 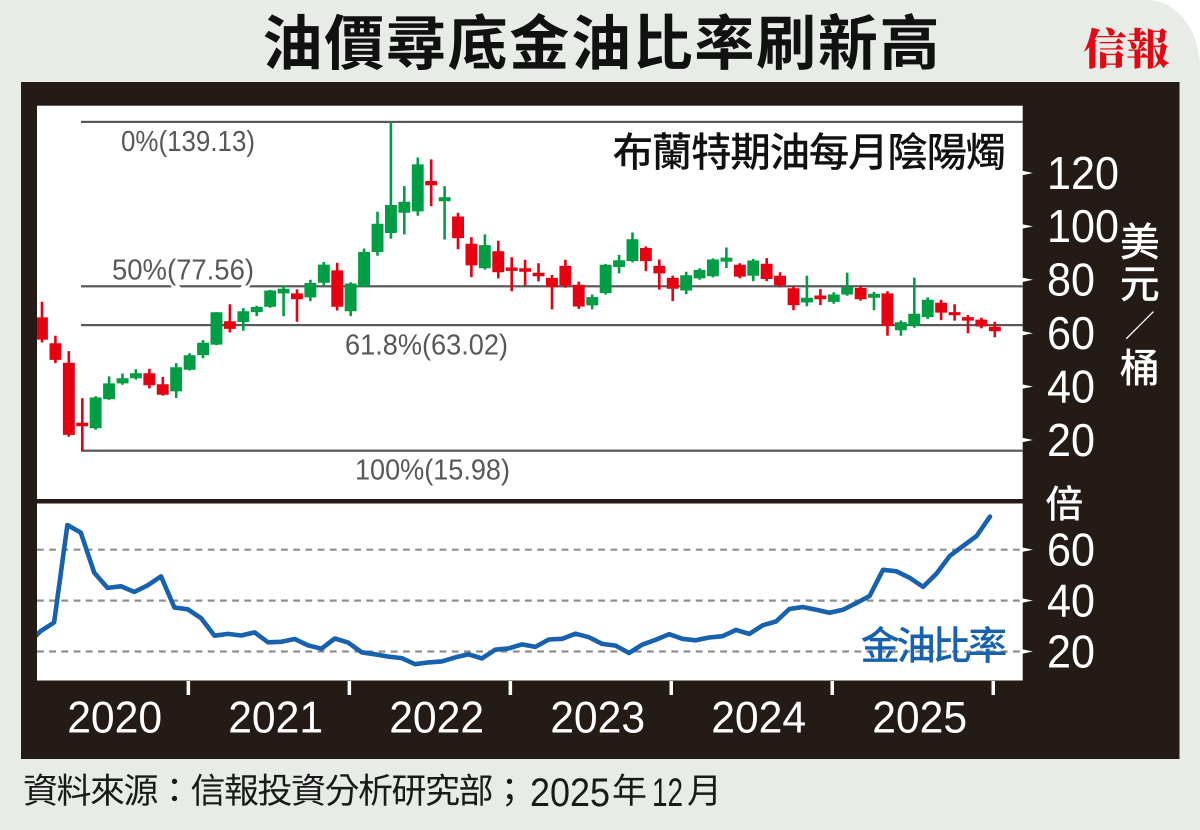 What do you see at coordinates (426, 345) in the screenshot?
I see `svg-text: 61.8%(63.02)` at bounding box center [426, 345].